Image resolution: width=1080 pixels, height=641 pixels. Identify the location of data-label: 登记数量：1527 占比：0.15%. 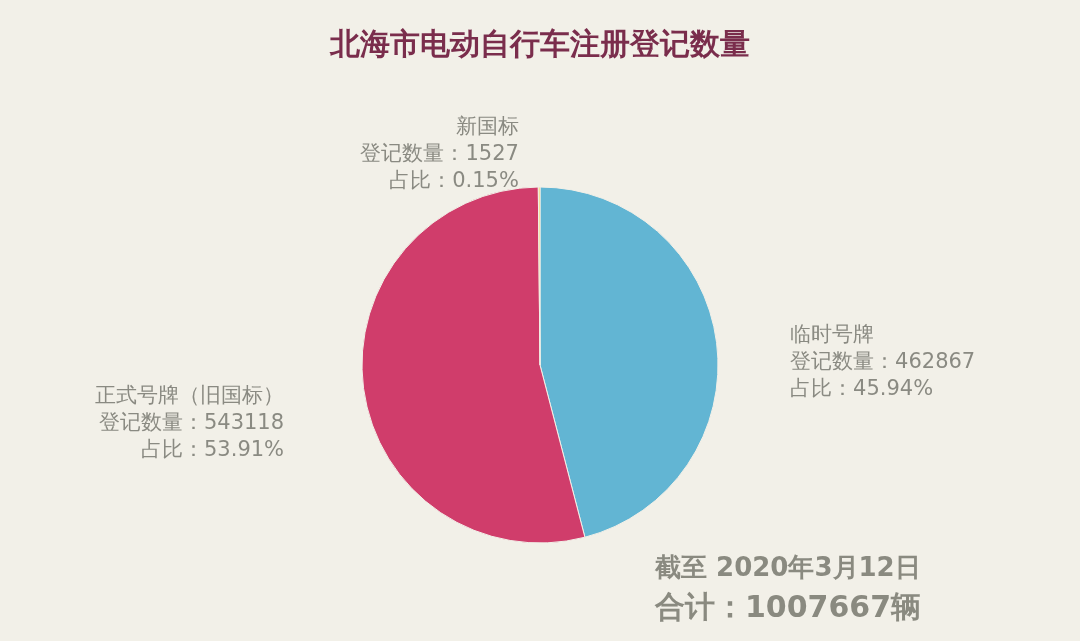
(439, 166).